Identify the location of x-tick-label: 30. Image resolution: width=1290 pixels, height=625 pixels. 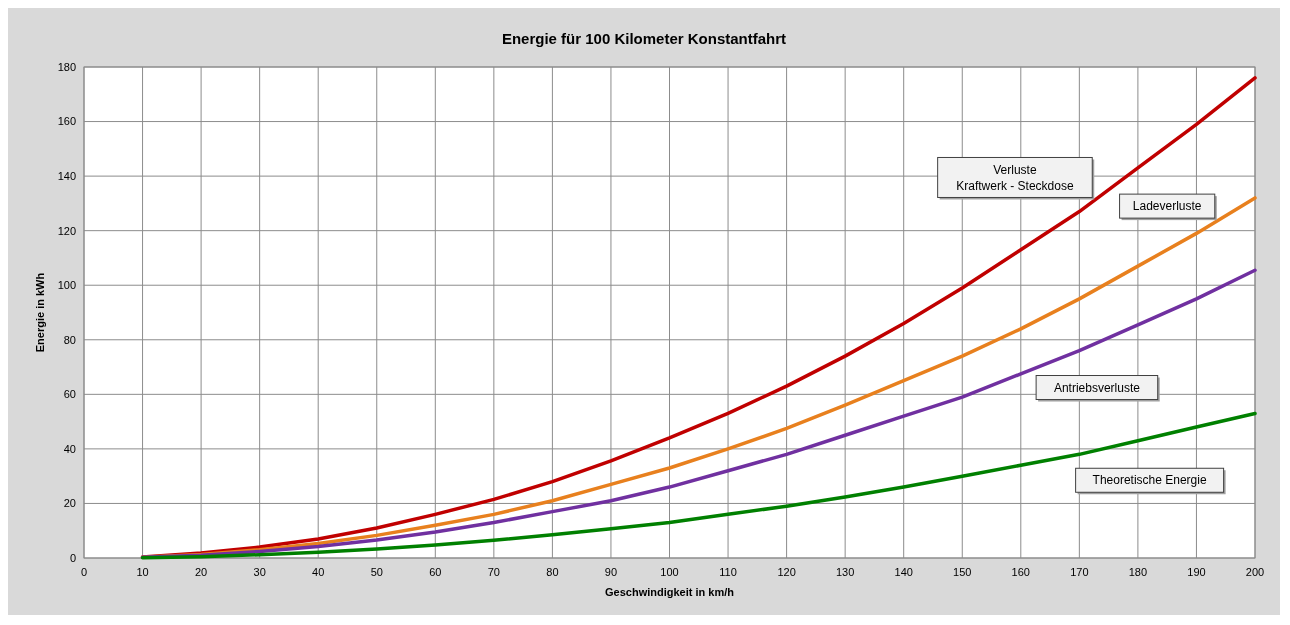
(259, 572).